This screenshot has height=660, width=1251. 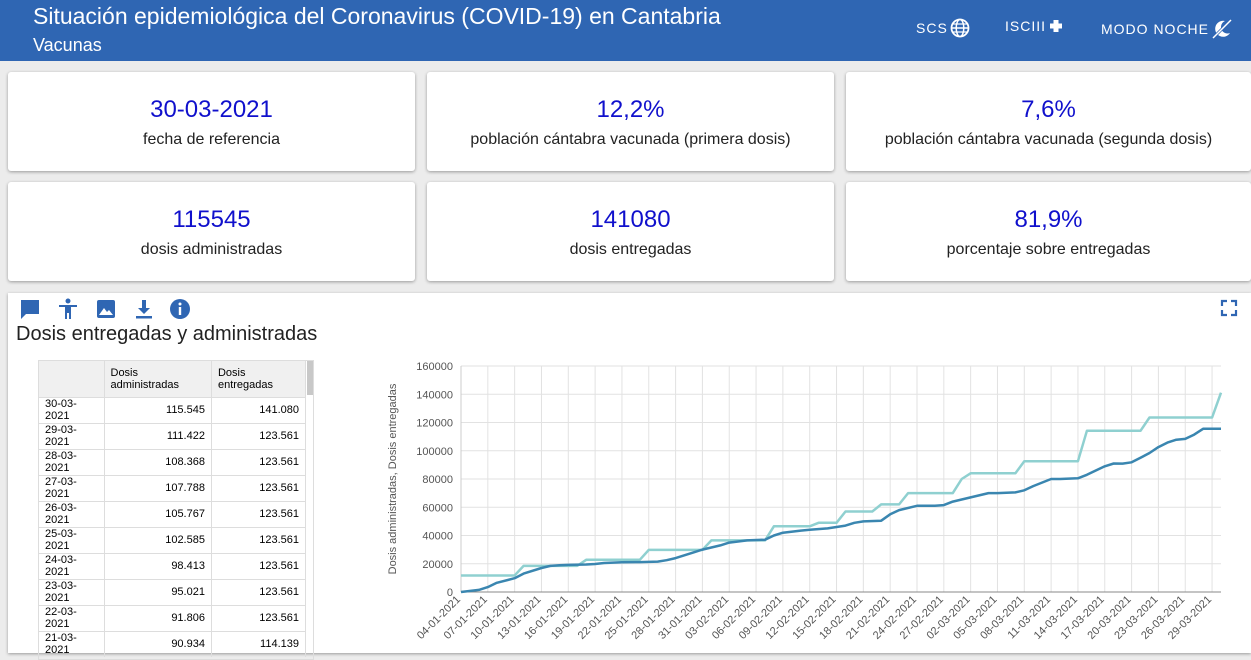 What do you see at coordinates (434, 395) in the screenshot?
I see `y-tick-label: 140000` at bounding box center [434, 395].